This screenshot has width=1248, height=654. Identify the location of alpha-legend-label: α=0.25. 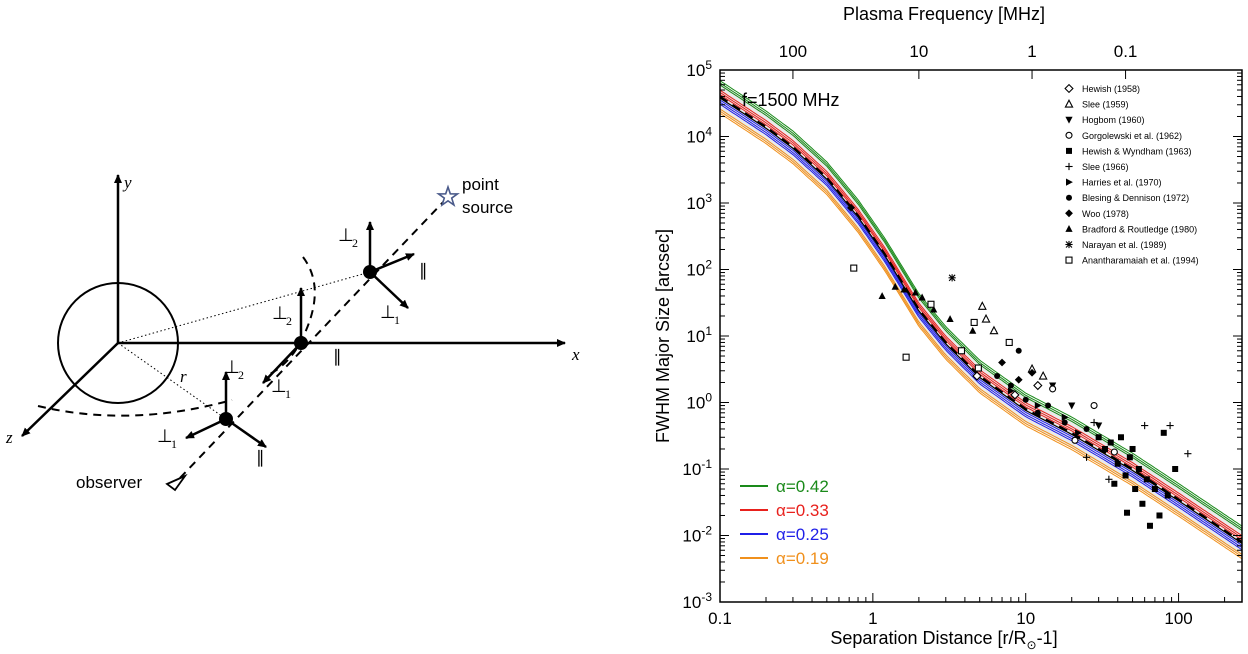
(802, 534).